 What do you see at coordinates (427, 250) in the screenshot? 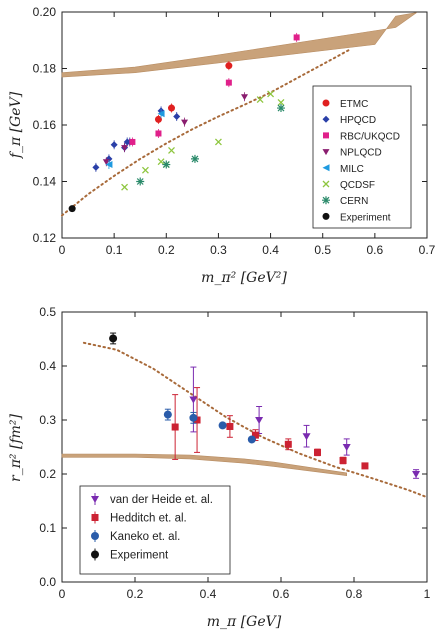
I see `x-tick-label: 0.7` at bounding box center [427, 250].